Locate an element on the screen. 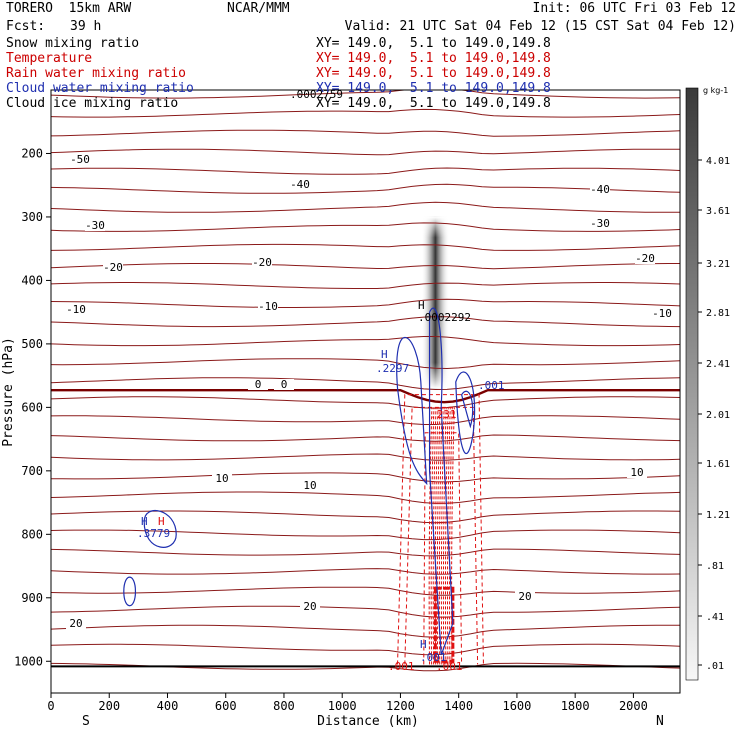 The width and height of the screenshot is (740, 740). colorbar-label: 4.01 is located at coordinates (718, 161).